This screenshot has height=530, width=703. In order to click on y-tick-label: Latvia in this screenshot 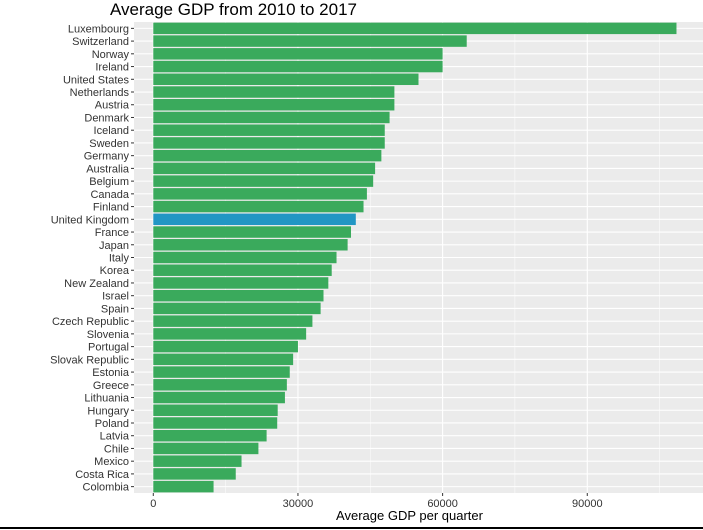, I will do `click(115, 437)`.